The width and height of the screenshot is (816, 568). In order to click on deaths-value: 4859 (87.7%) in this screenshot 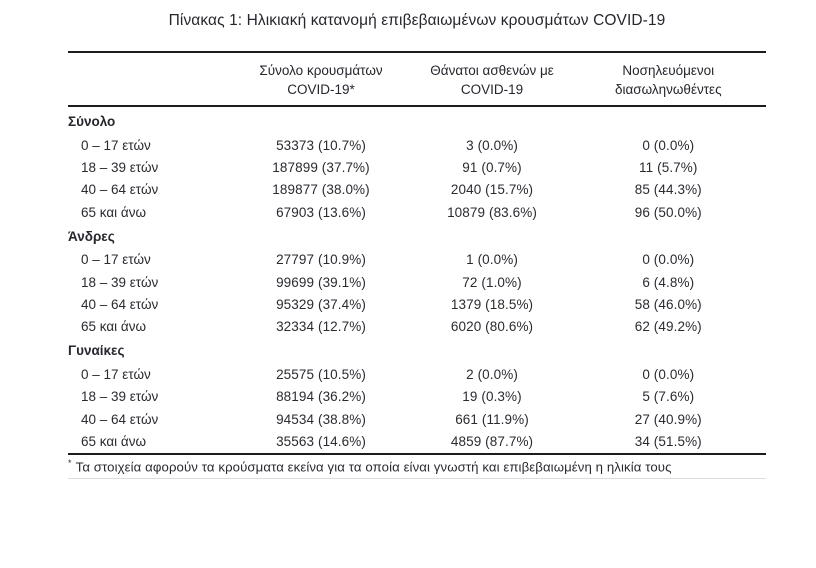, I will do `click(492, 441)`.